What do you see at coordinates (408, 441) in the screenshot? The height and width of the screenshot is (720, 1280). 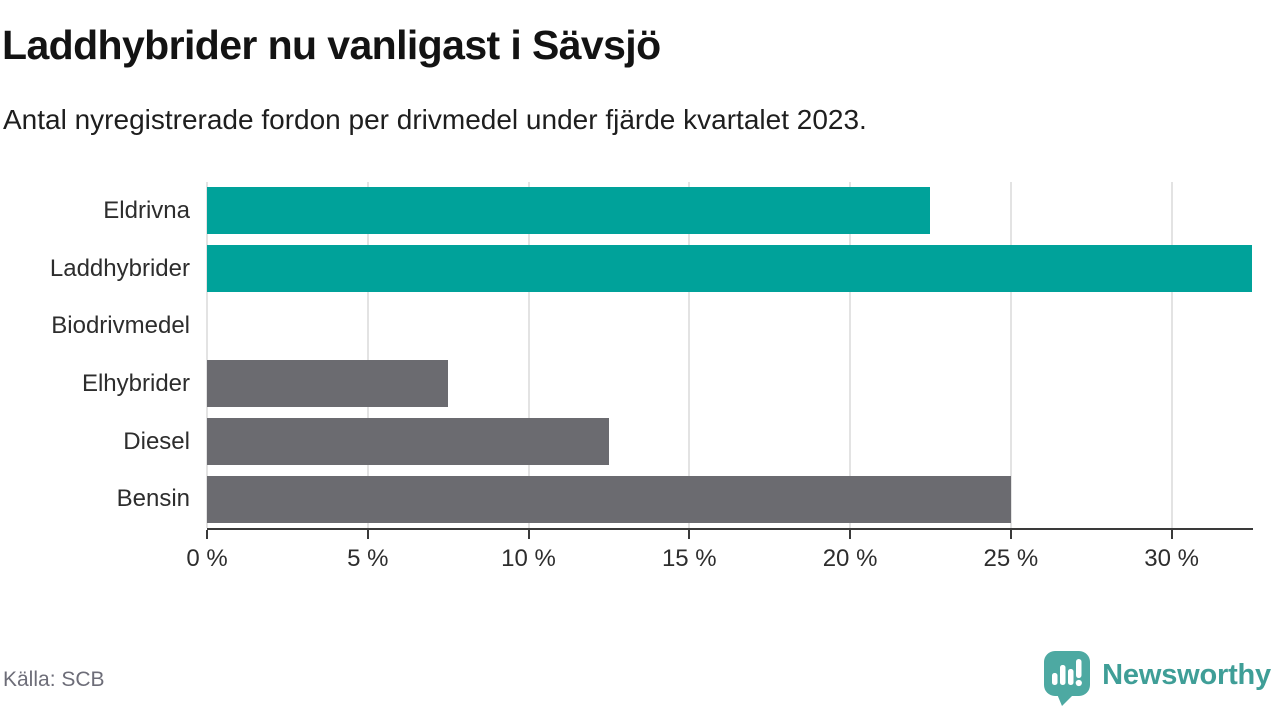 I see `bar-diesel` at bounding box center [408, 441].